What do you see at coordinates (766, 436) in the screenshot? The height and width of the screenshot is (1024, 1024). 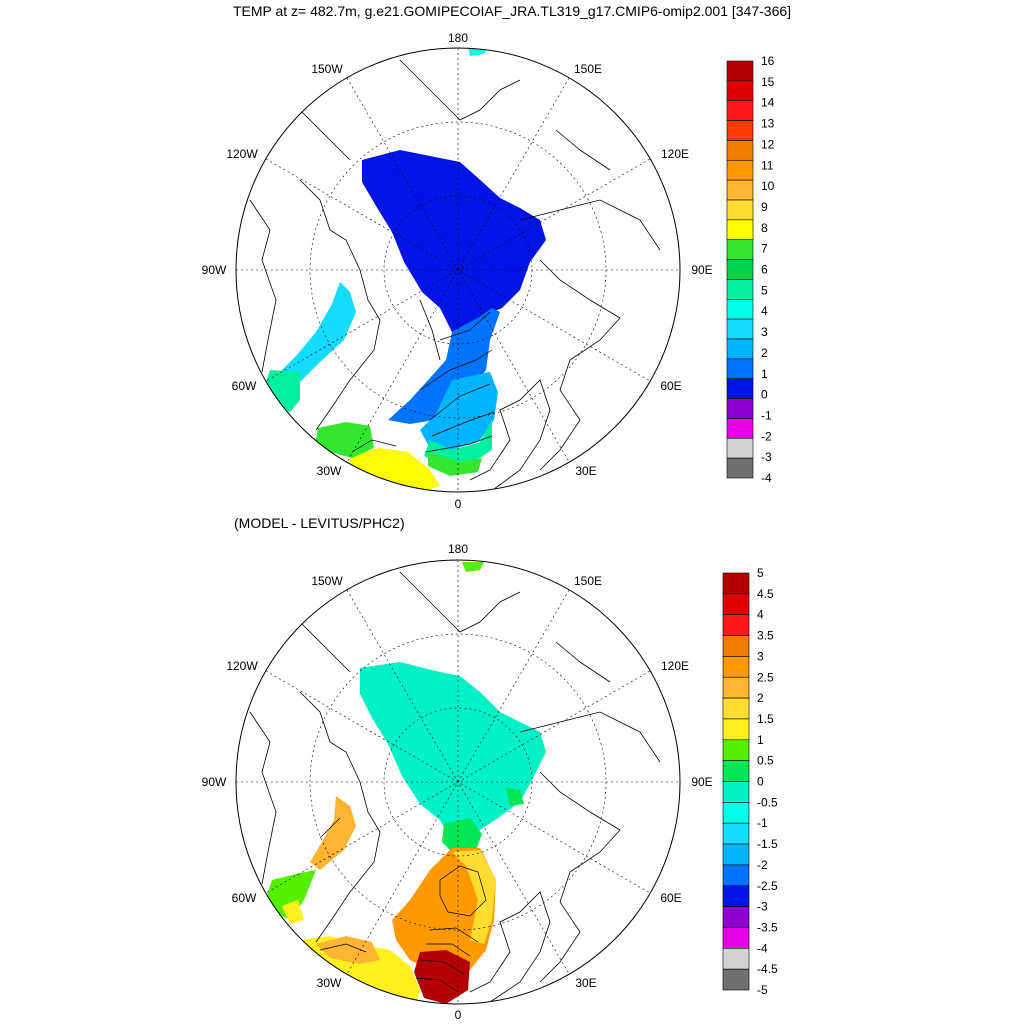 I see `top-colorbar-label-18: -2` at bounding box center [766, 436].